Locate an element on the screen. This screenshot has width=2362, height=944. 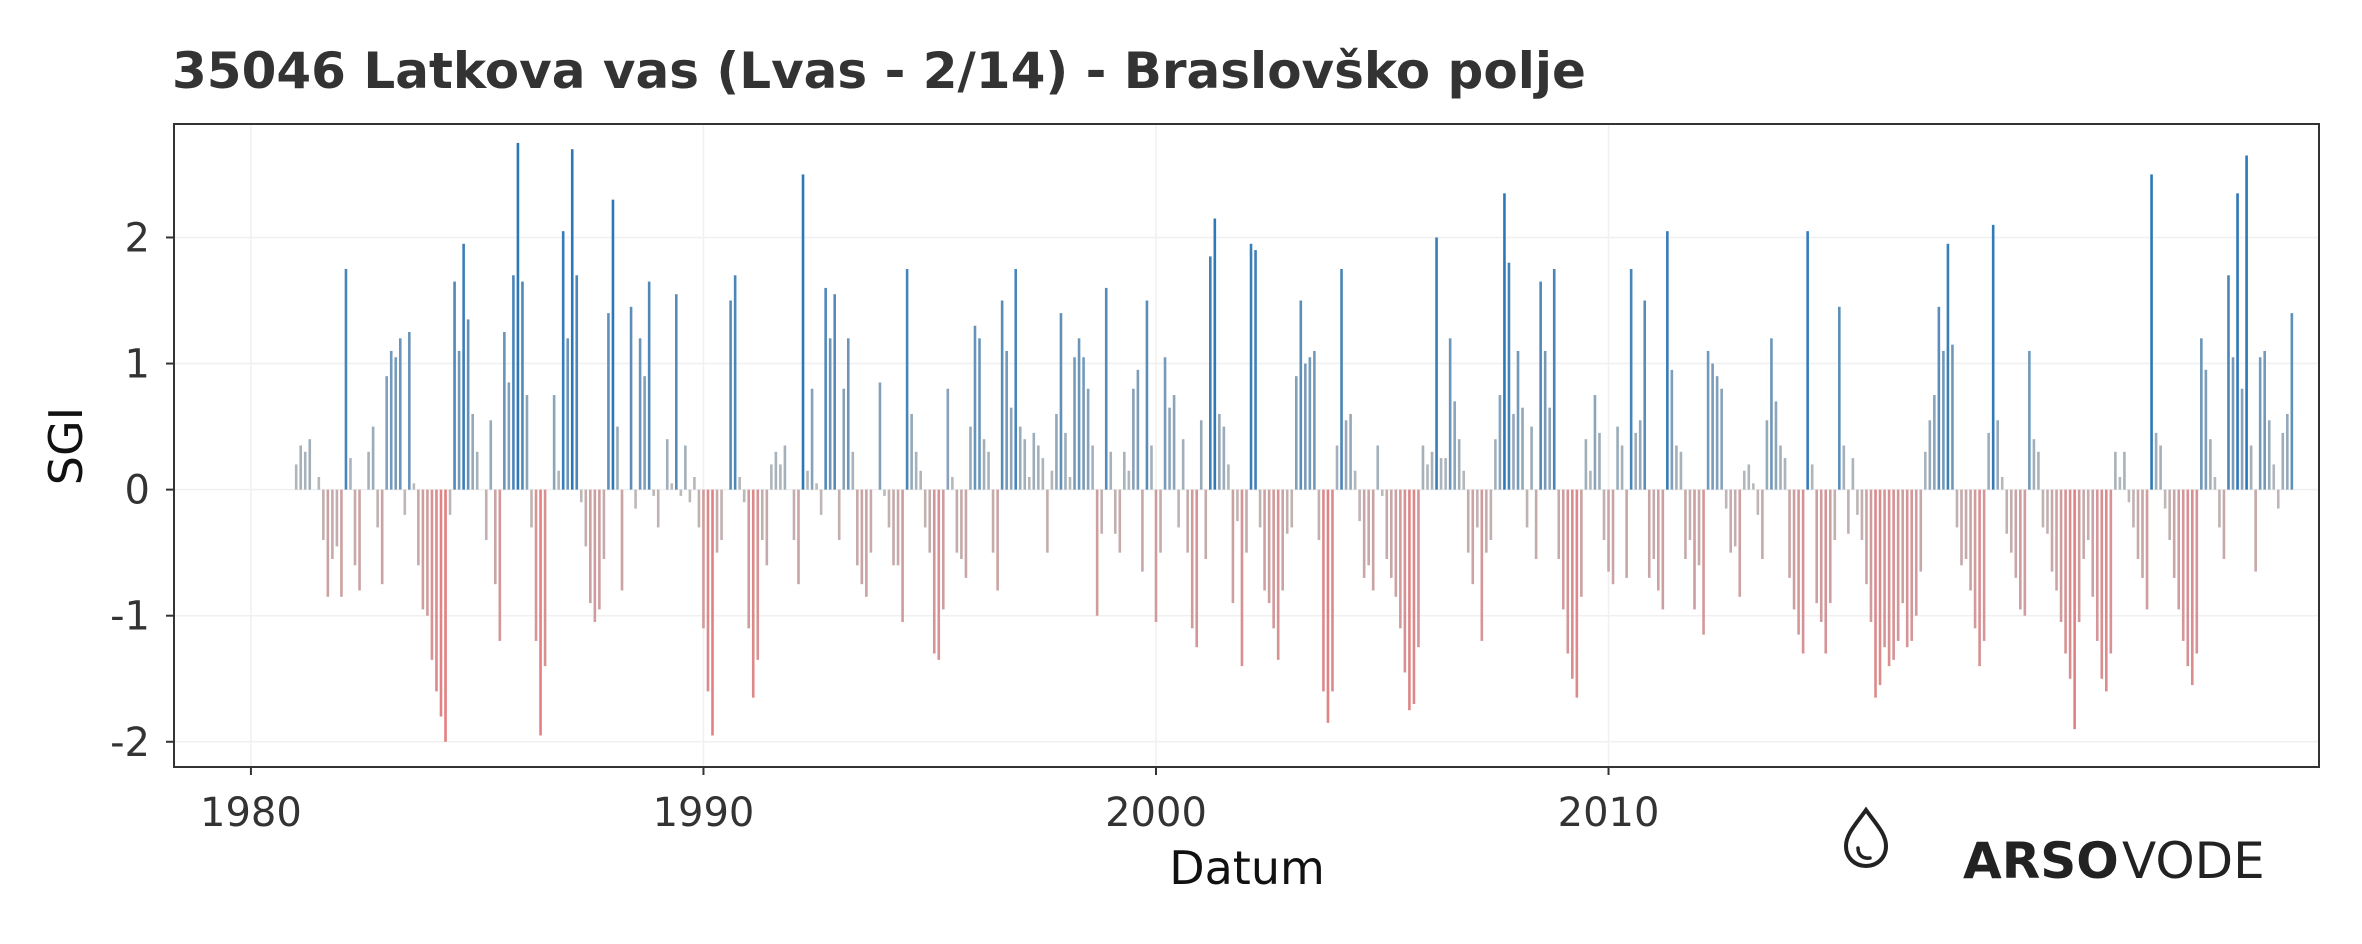
y-axis-title: SGI is located at coordinates (66, 446).